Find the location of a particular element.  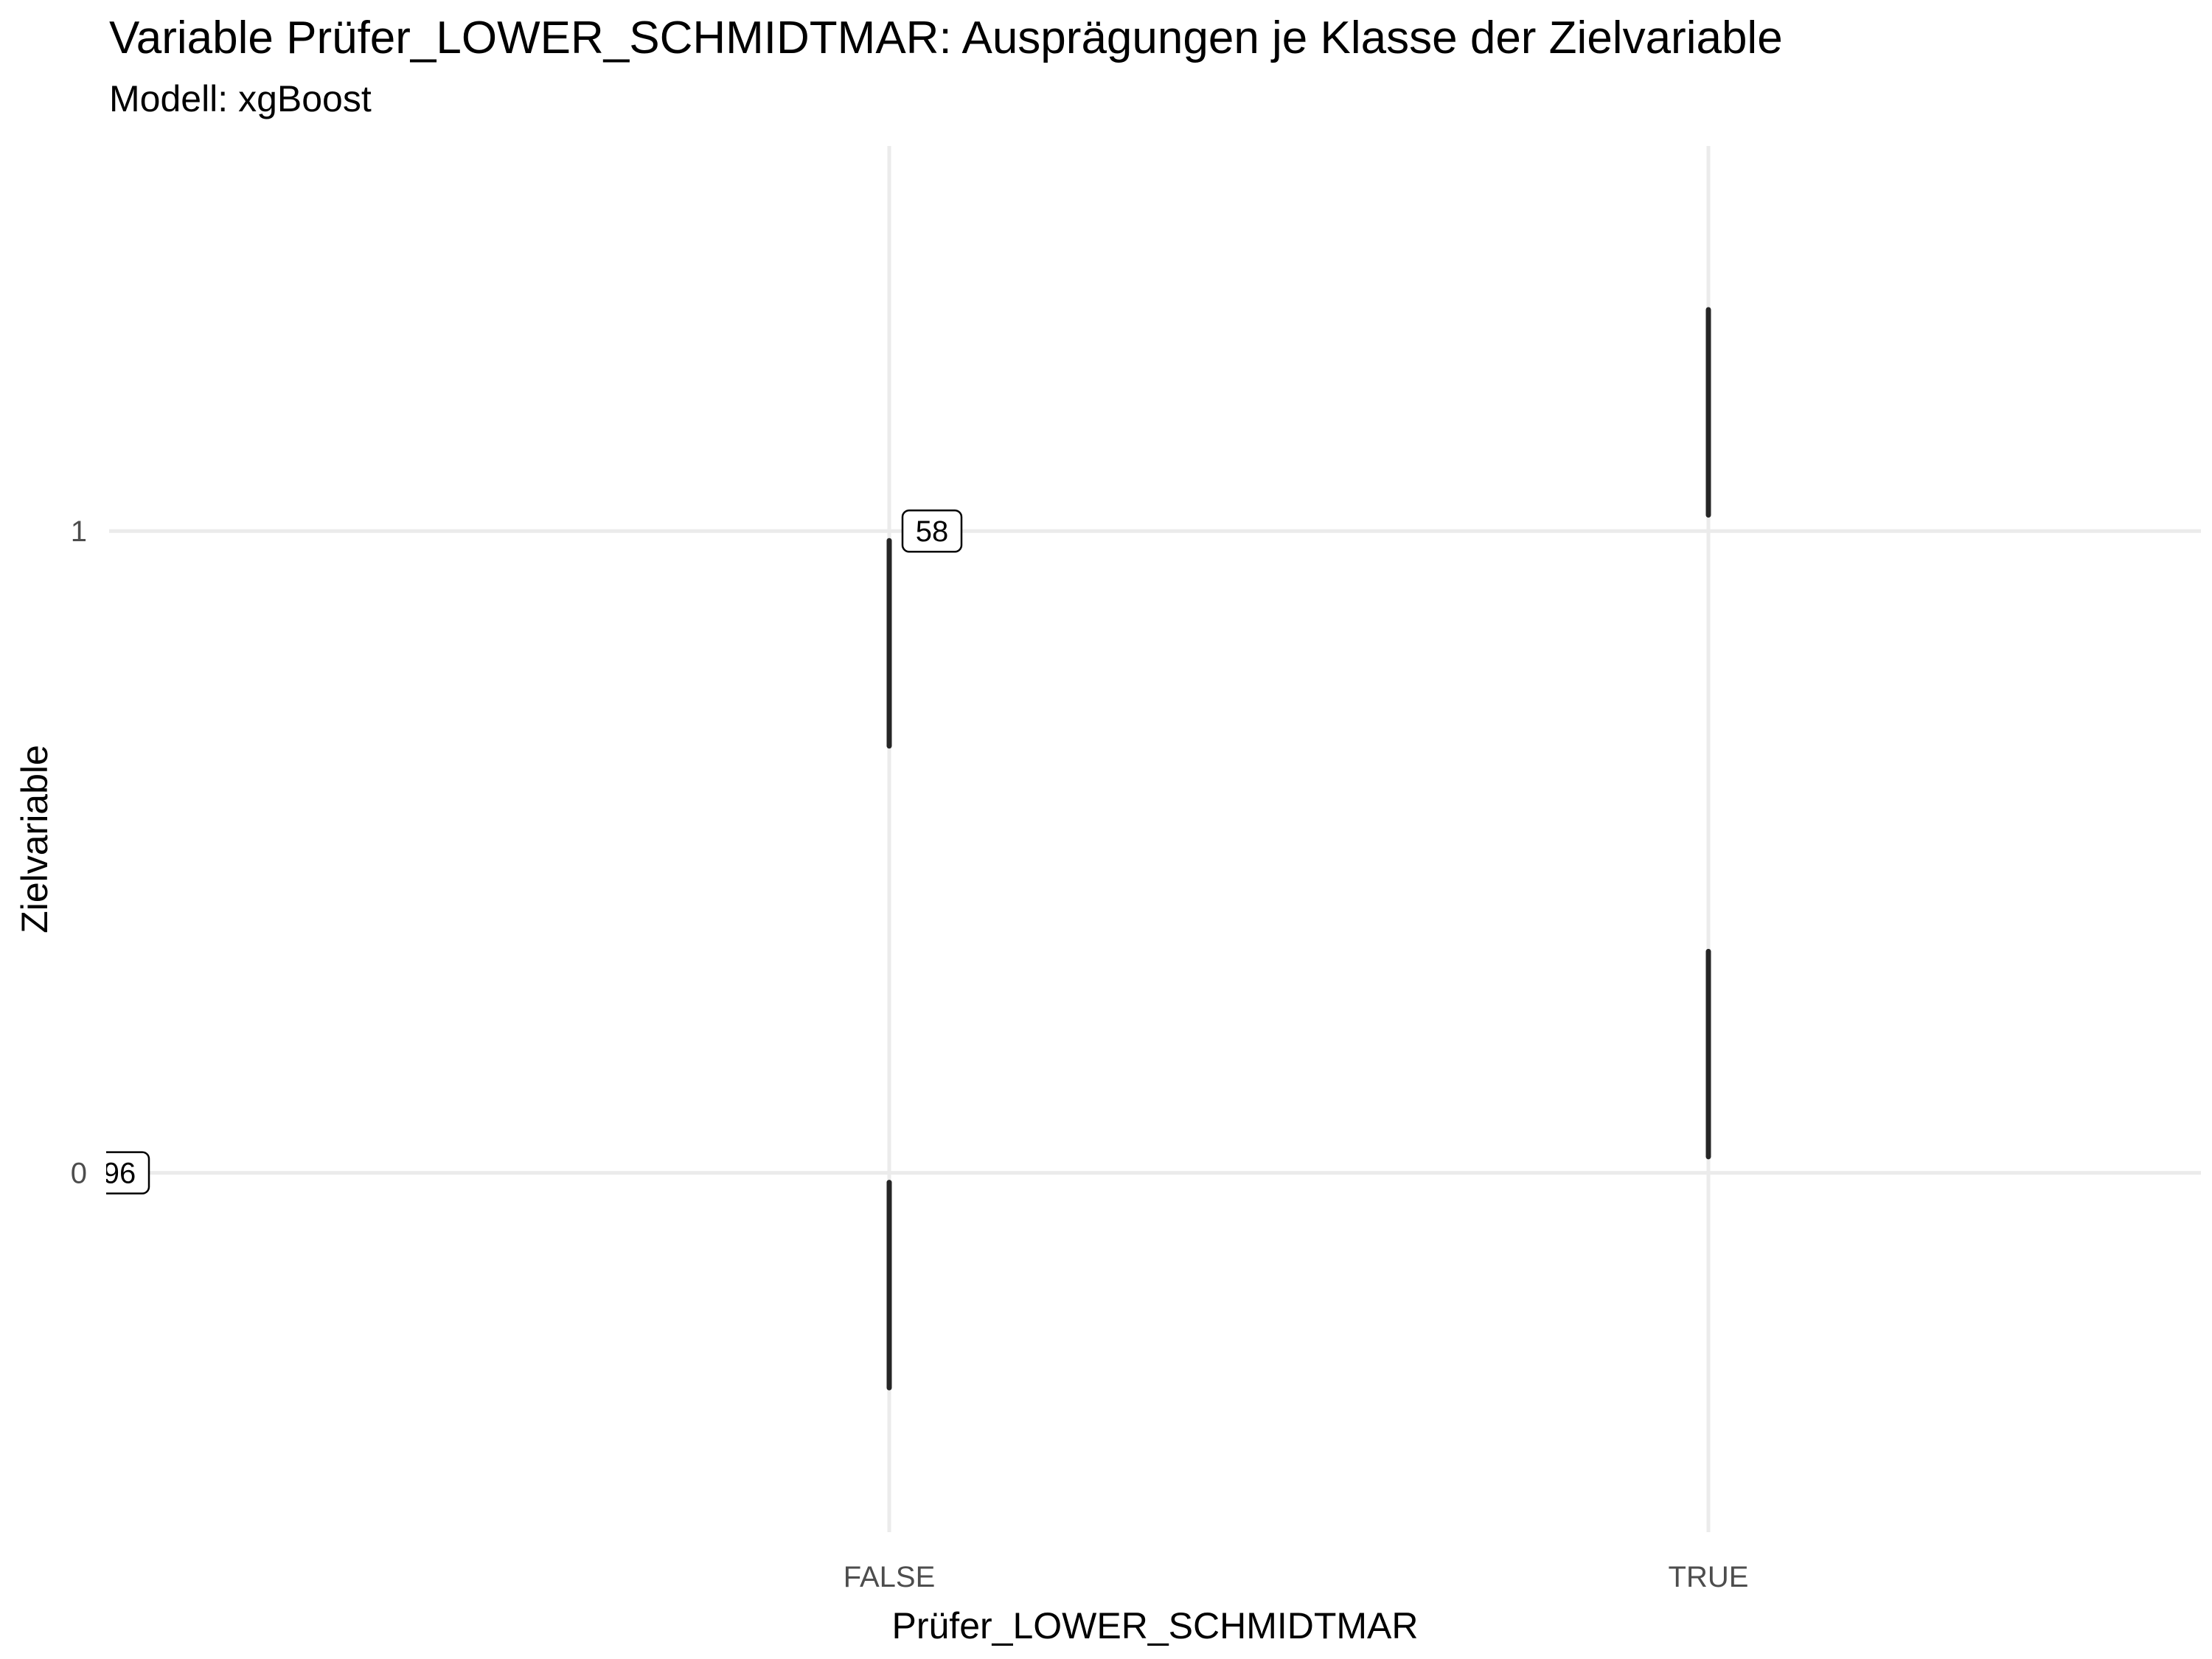

x-tick-label: TRUE is located at coordinates (1709, 1577).